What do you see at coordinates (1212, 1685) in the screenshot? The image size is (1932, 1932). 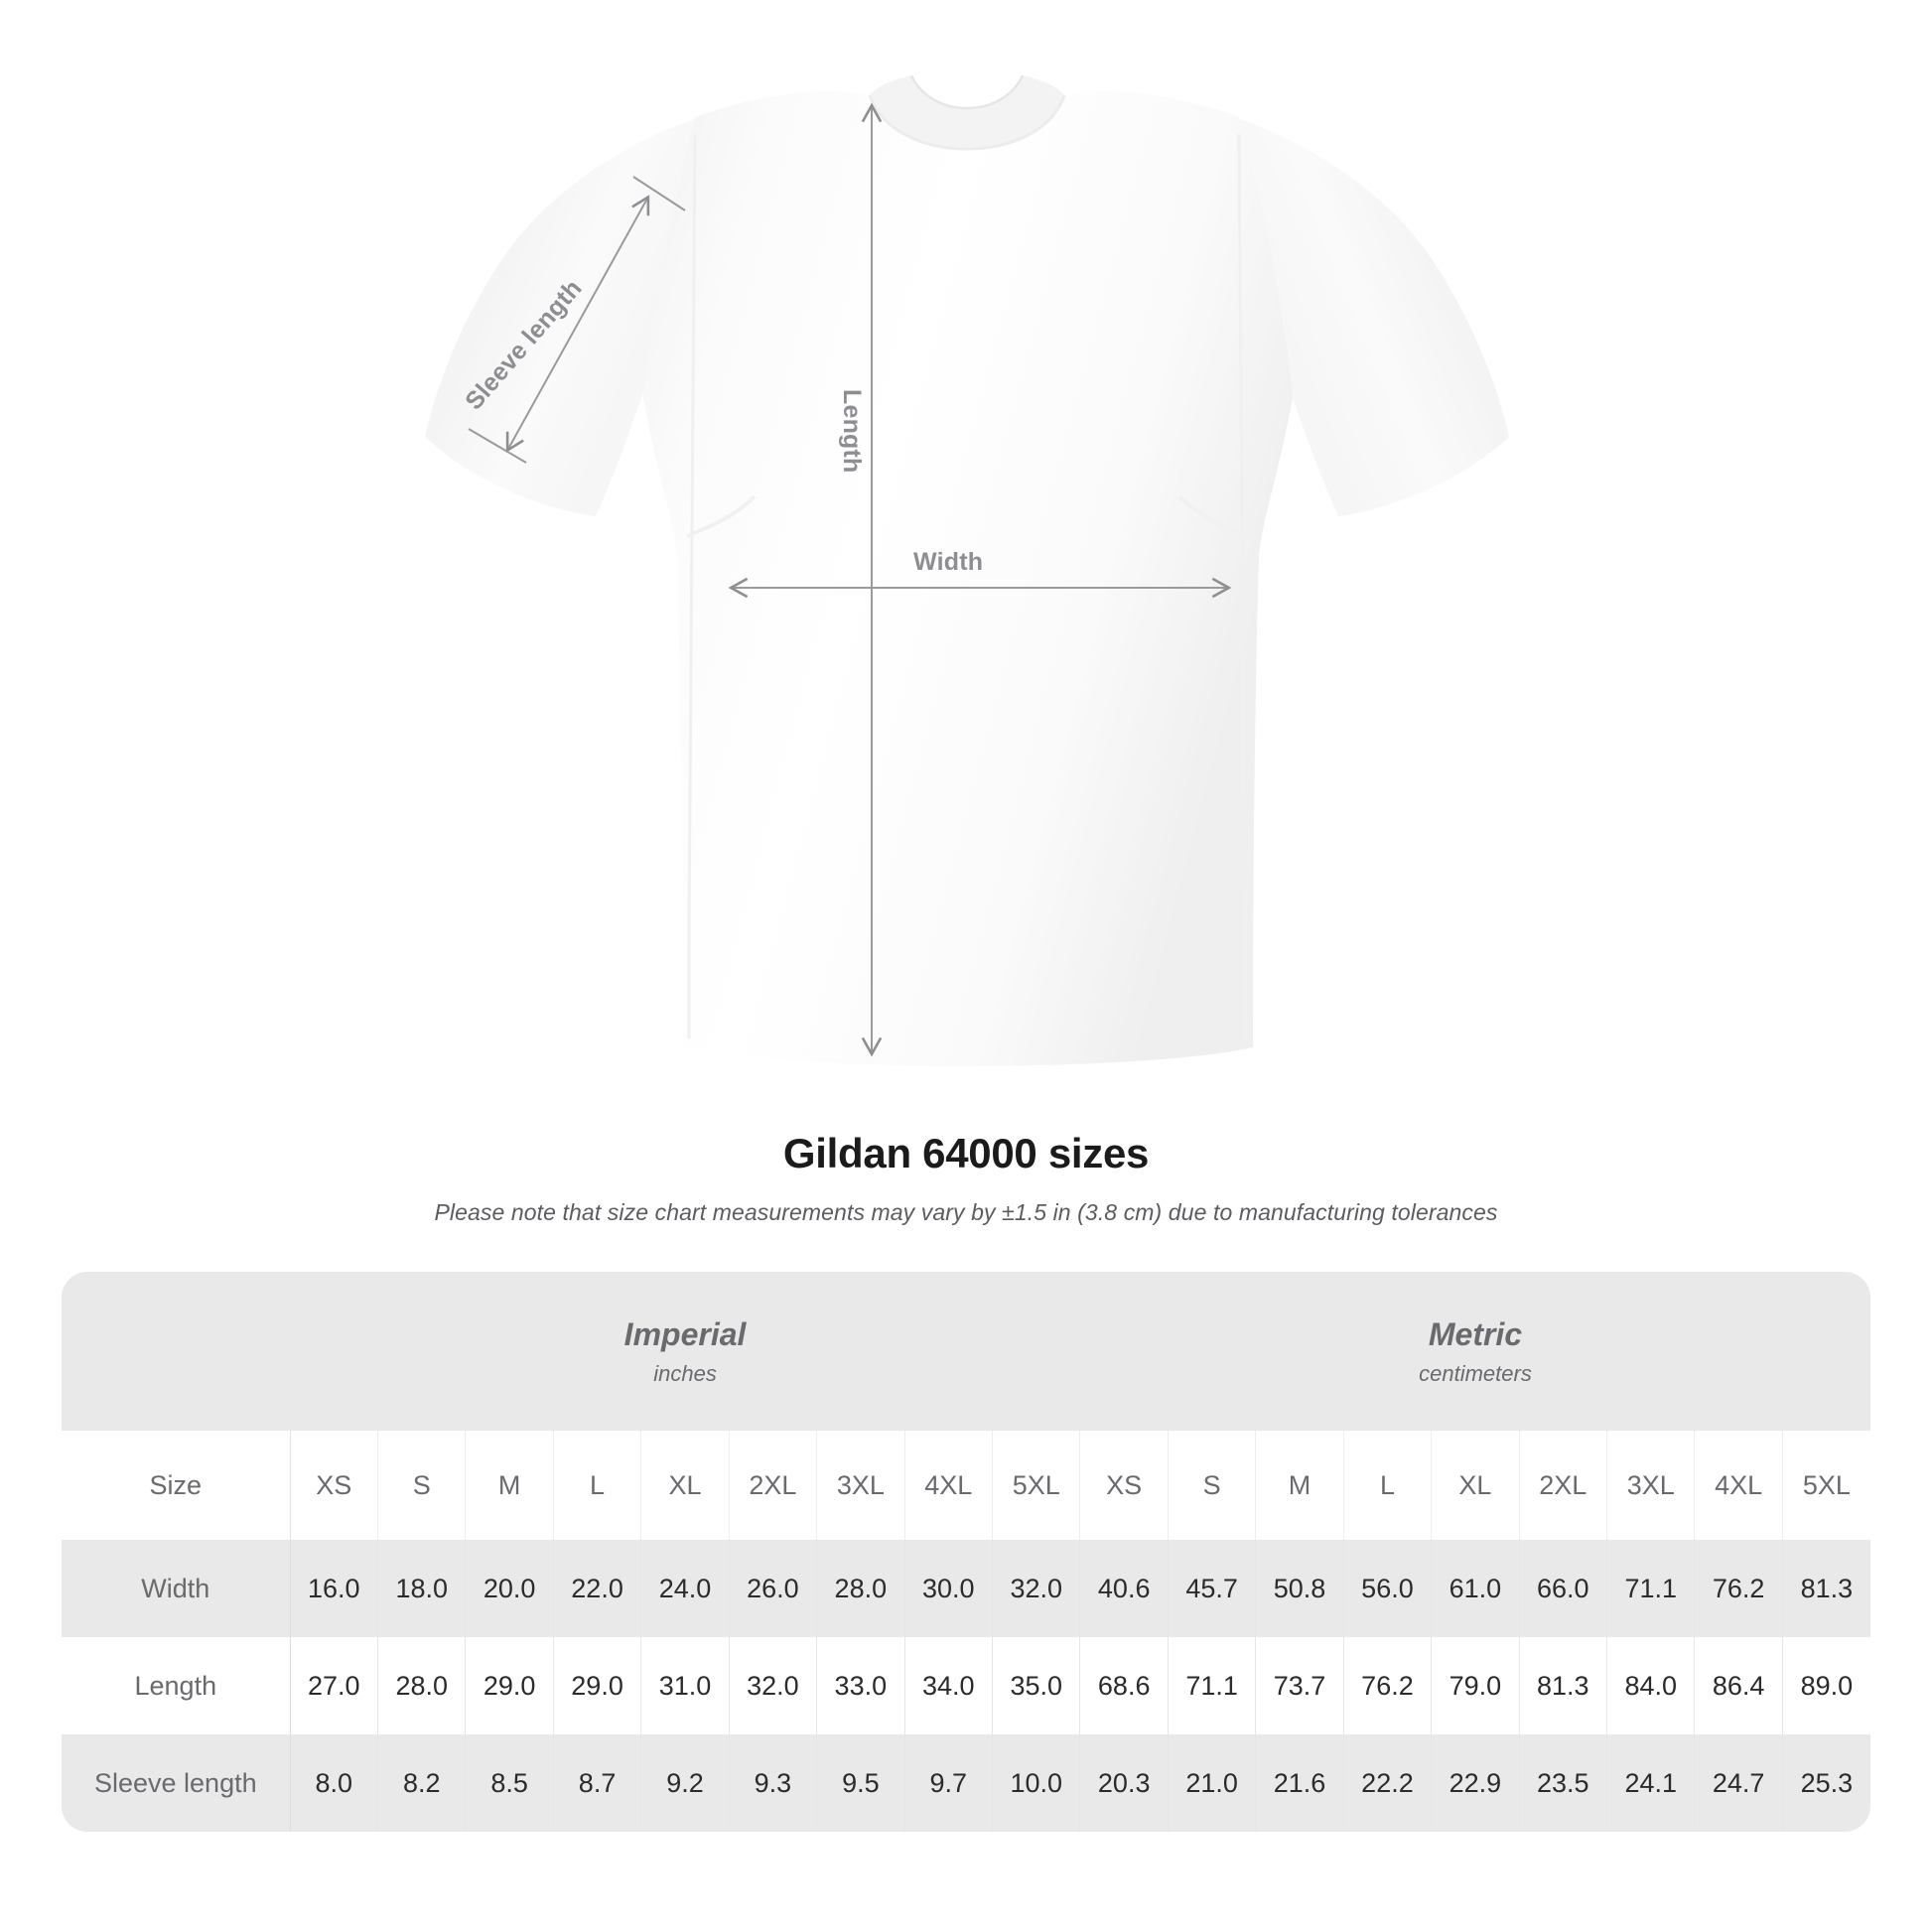 I see `cell-length-metric-s: 71.1` at bounding box center [1212, 1685].